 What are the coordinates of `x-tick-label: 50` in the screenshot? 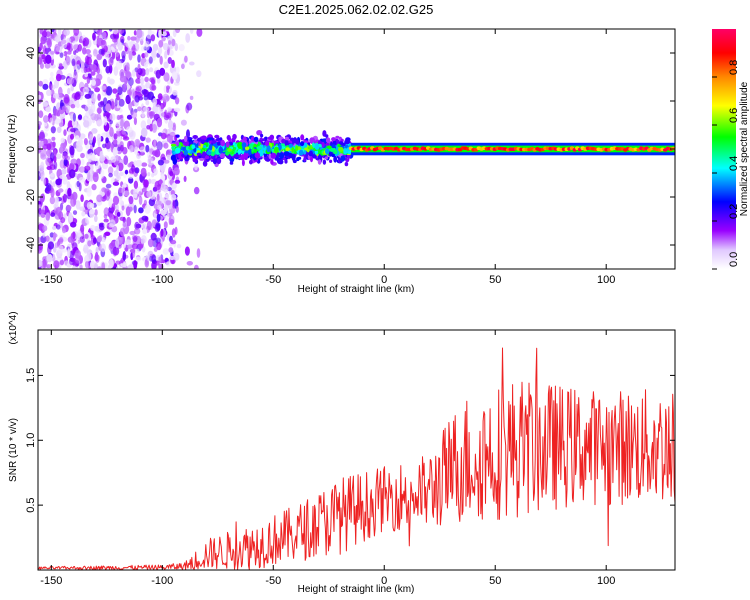 It's located at (495, 280).